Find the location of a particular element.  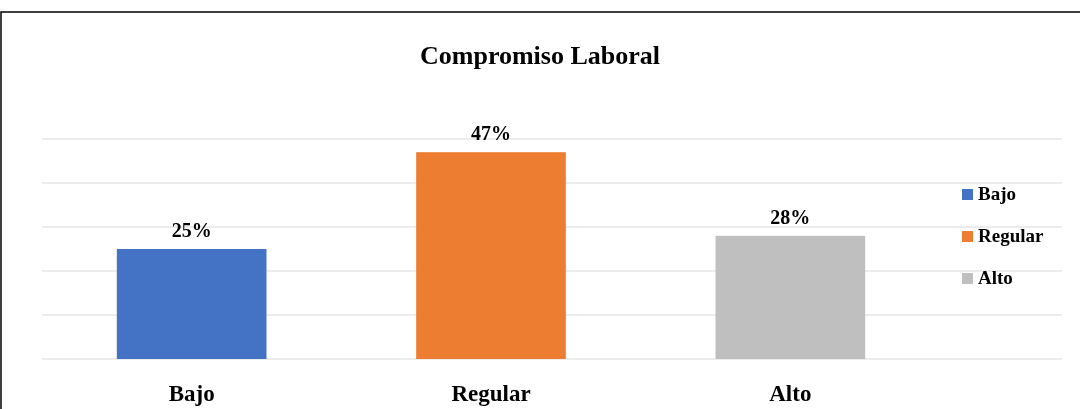

data-label: 25% is located at coordinates (191, 230).